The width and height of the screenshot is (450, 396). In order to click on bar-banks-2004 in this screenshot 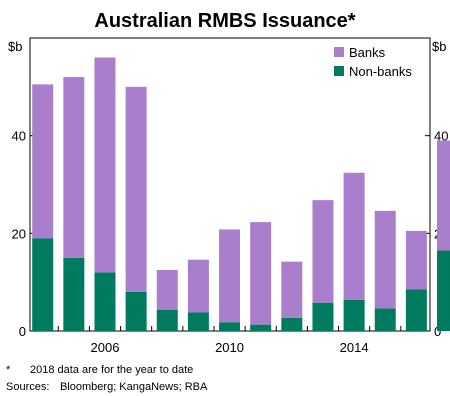, I will do `click(43, 161)`.